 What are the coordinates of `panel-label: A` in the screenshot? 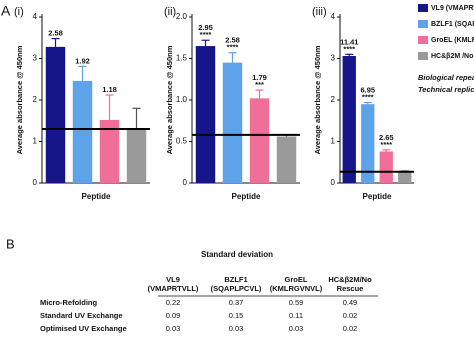 It's located at (6, 11).